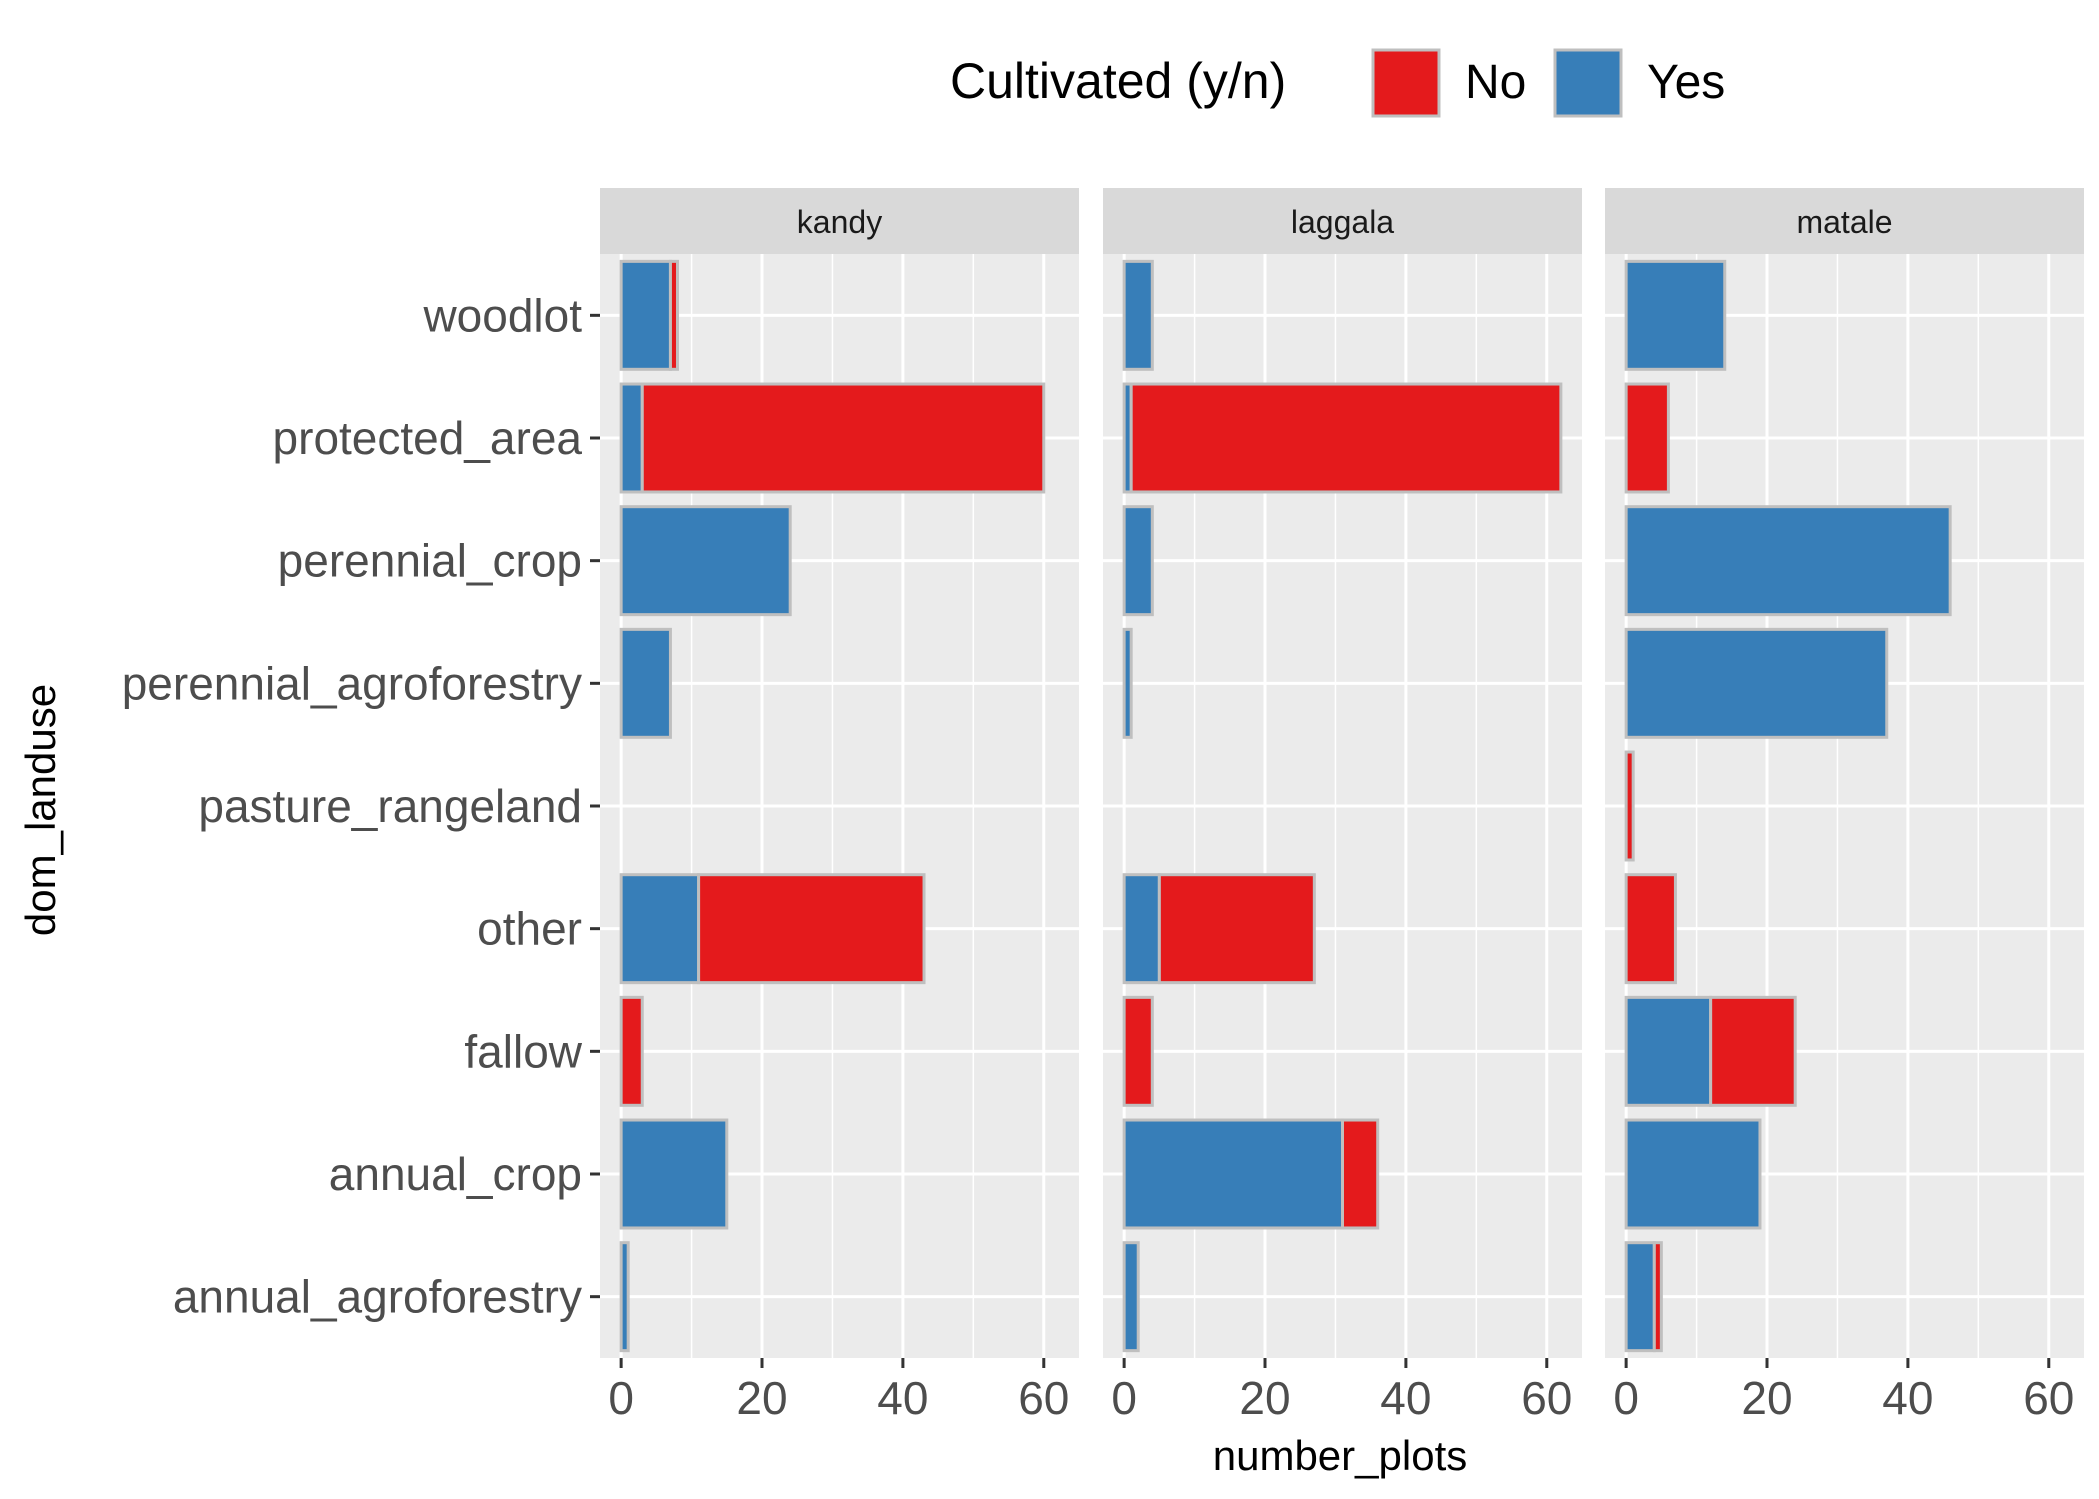 The width and height of the screenshot is (2099, 1499). I want to click on legend: Cultivated (y/n) No Yes, so click(1337, 83).